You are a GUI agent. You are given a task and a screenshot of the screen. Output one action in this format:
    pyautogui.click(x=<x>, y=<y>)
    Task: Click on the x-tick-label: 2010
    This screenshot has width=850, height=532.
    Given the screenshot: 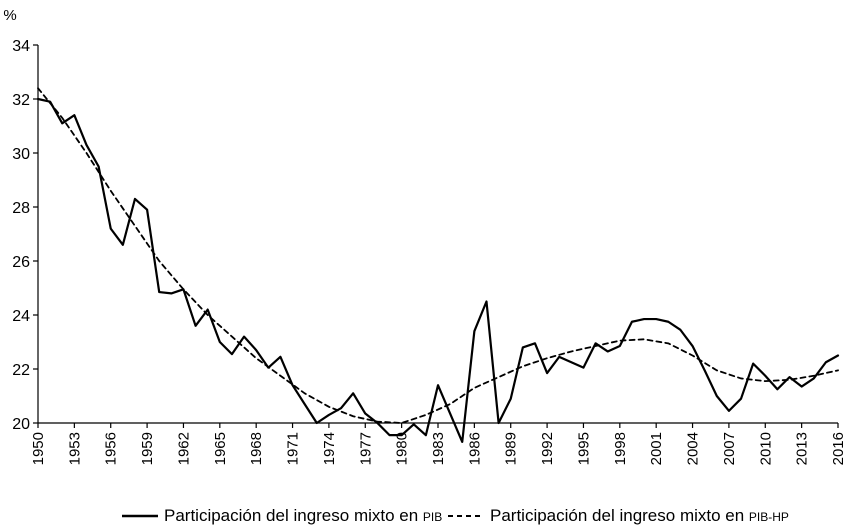 What is the action you would take?
    pyautogui.click(x=765, y=448)
    